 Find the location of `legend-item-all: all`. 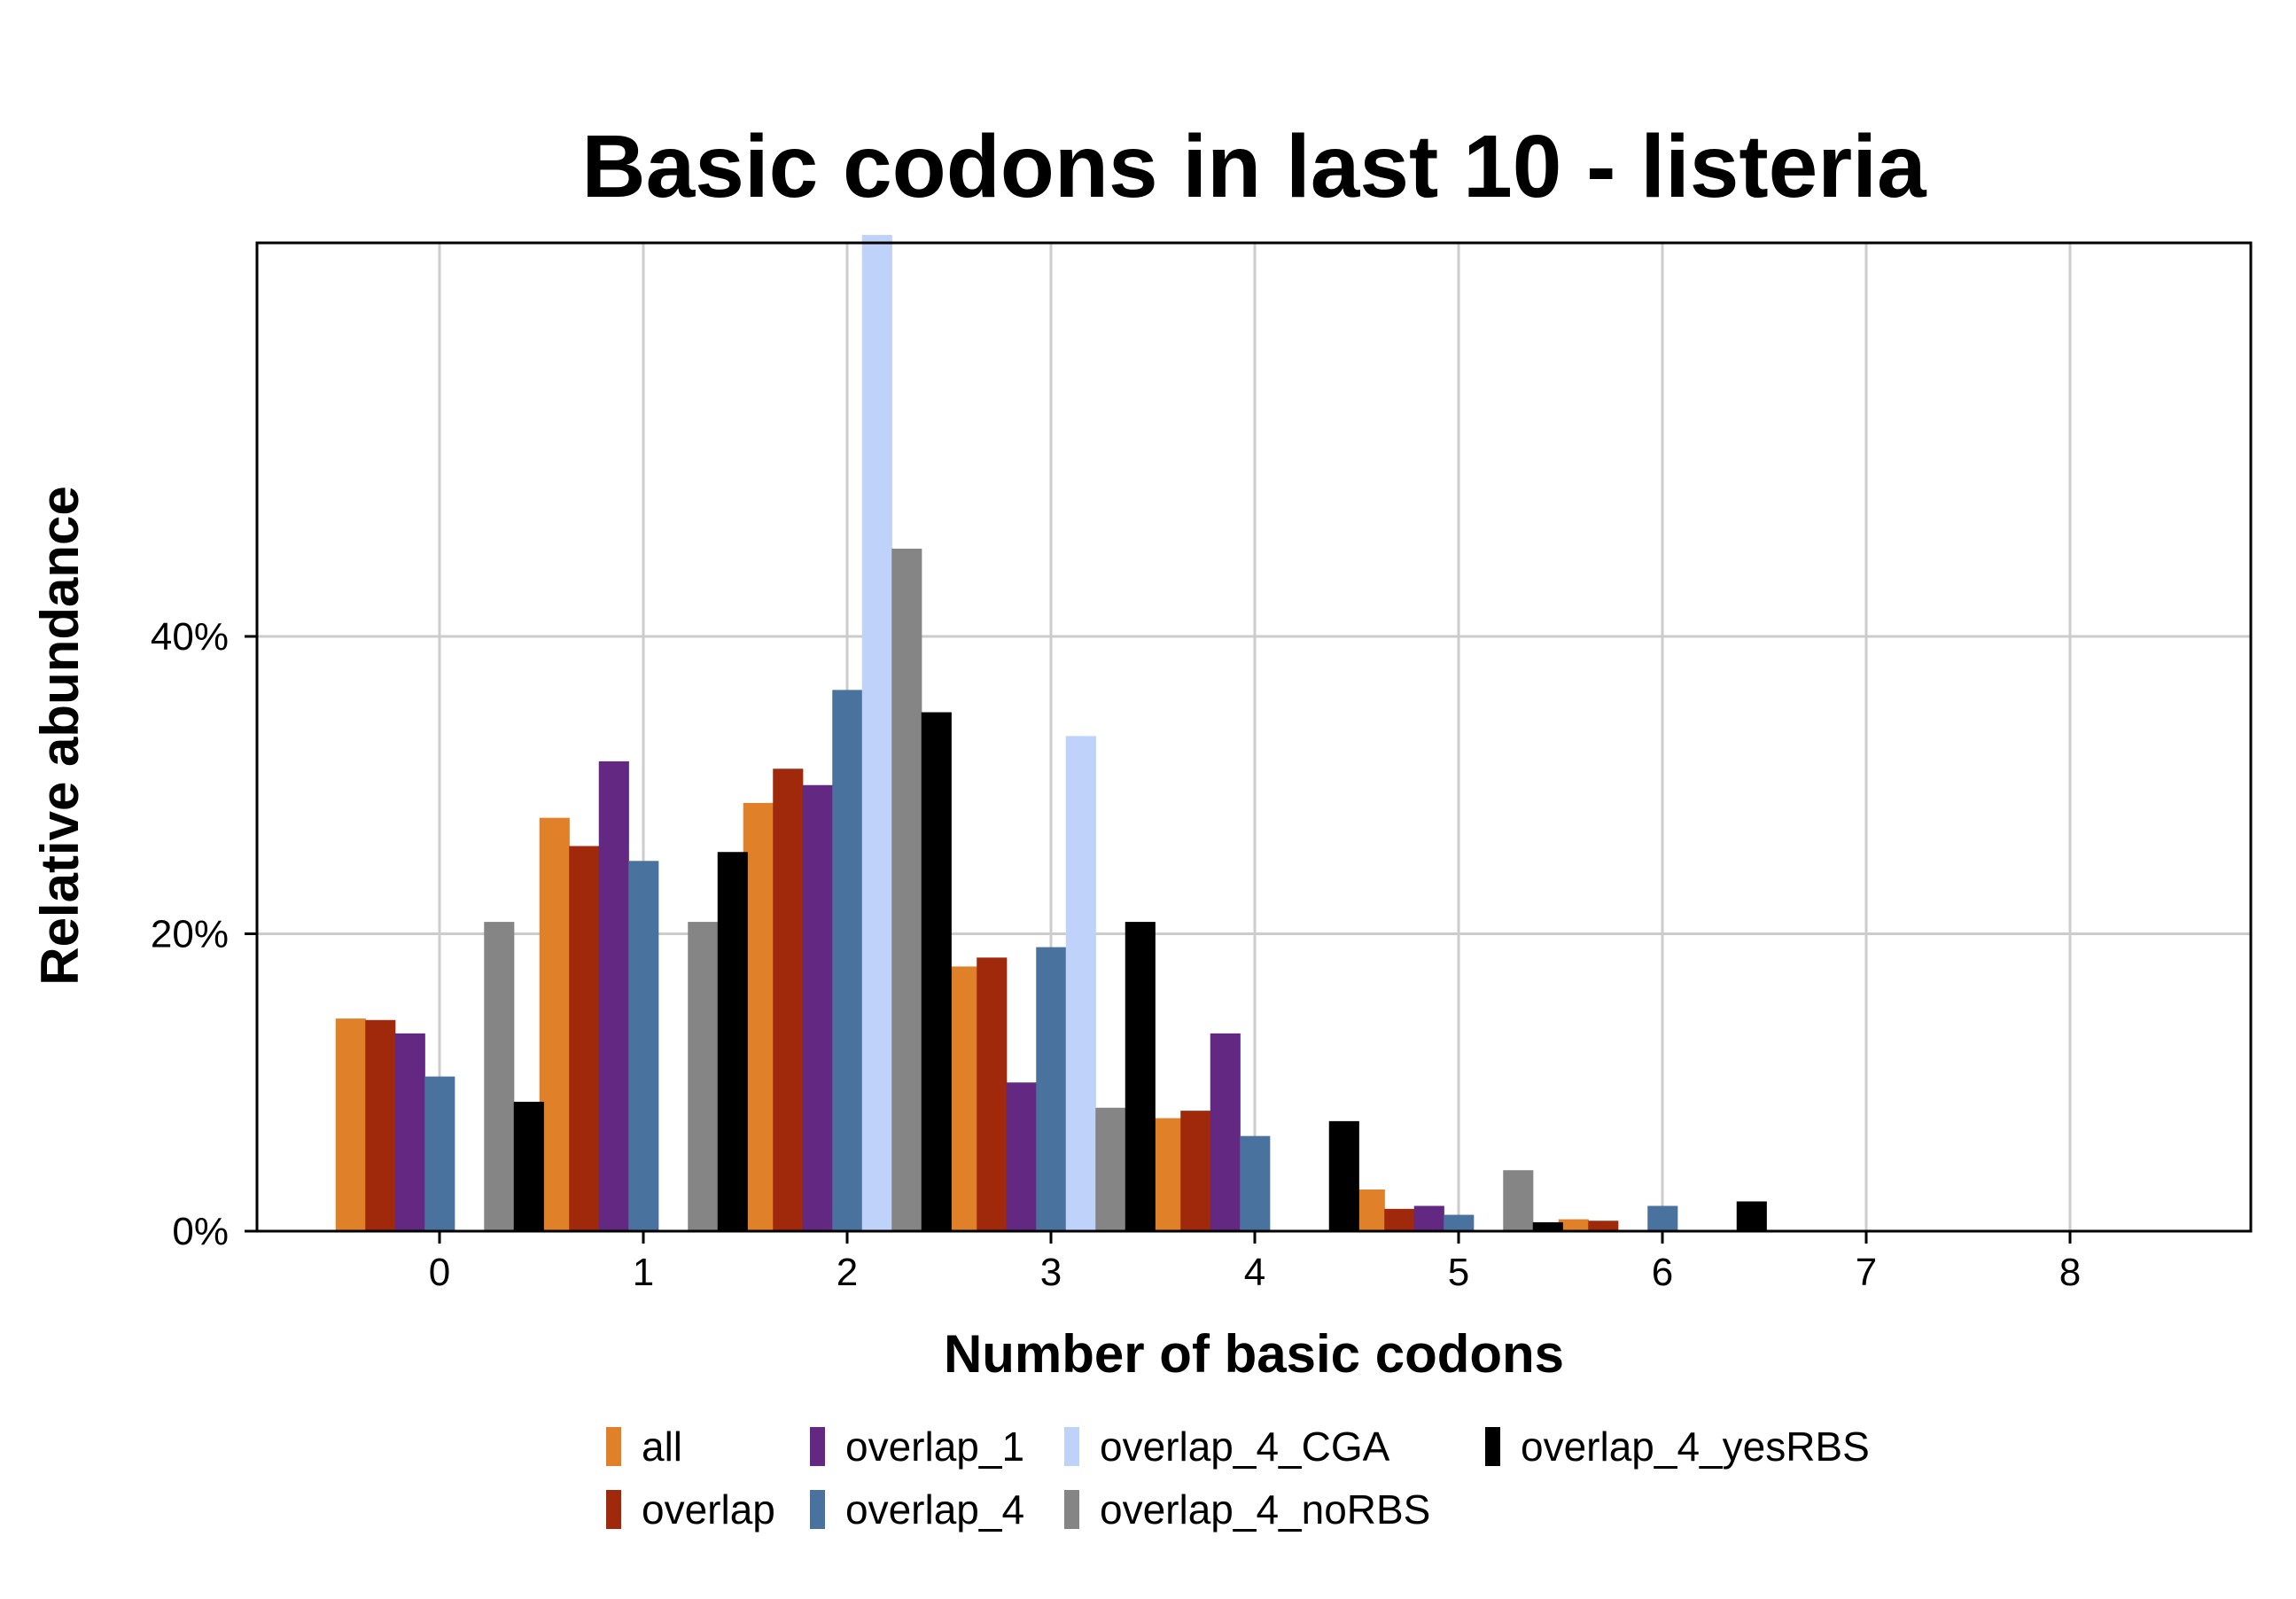

legend-item-all: all is located at coordinates (644, 1447).